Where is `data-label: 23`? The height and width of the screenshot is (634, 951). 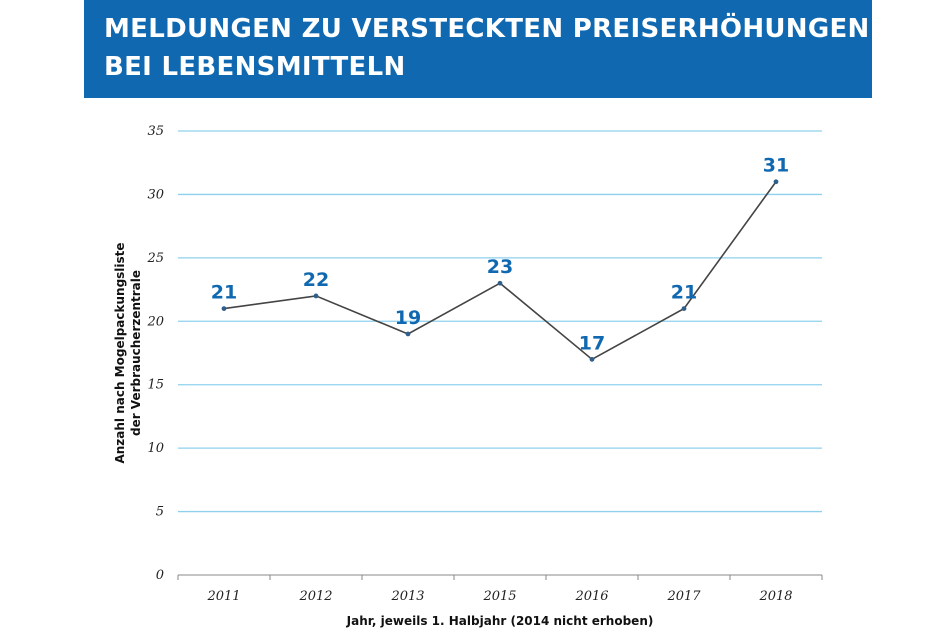 data-label: 23 is located at coordinates (500, 267).